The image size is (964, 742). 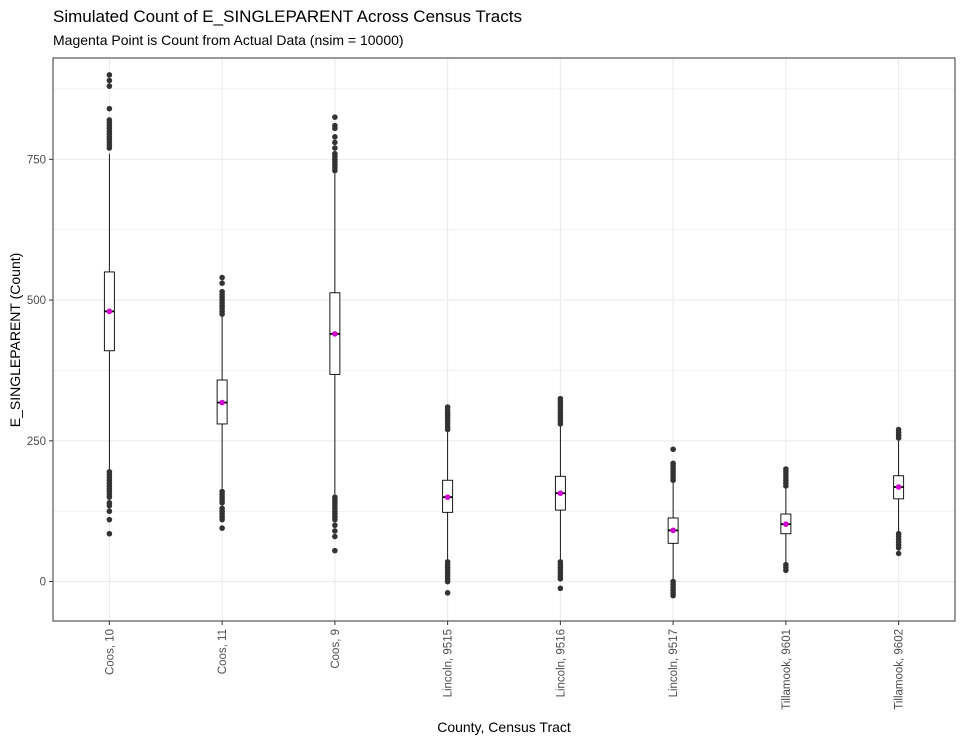 I want to click on x-tick-label: Coos, 9, so click(x=336, y=649).